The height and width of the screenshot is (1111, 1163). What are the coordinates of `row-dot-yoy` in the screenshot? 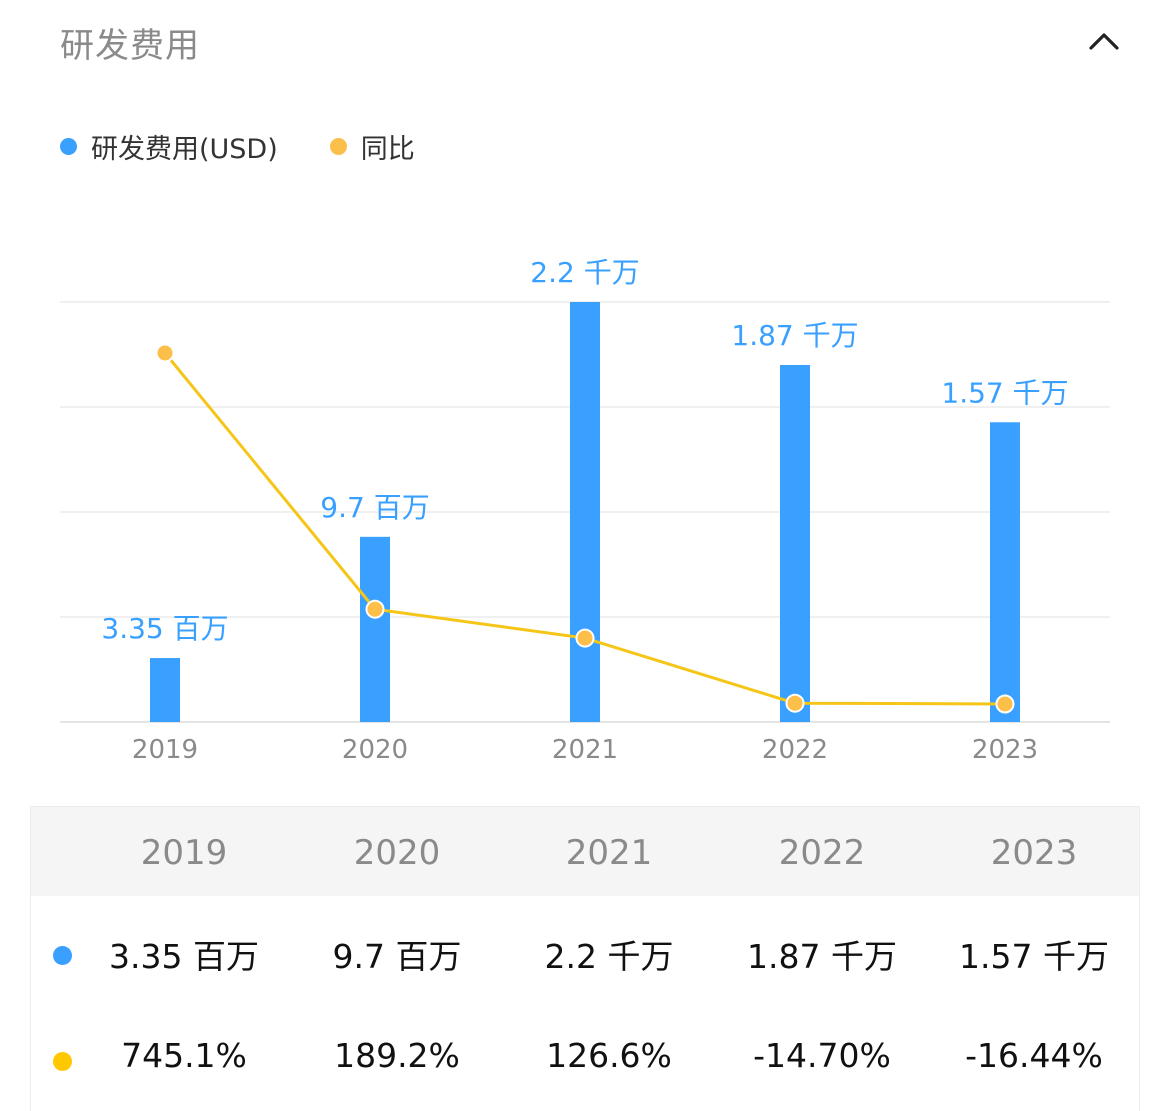 It's located at (62, 1061).